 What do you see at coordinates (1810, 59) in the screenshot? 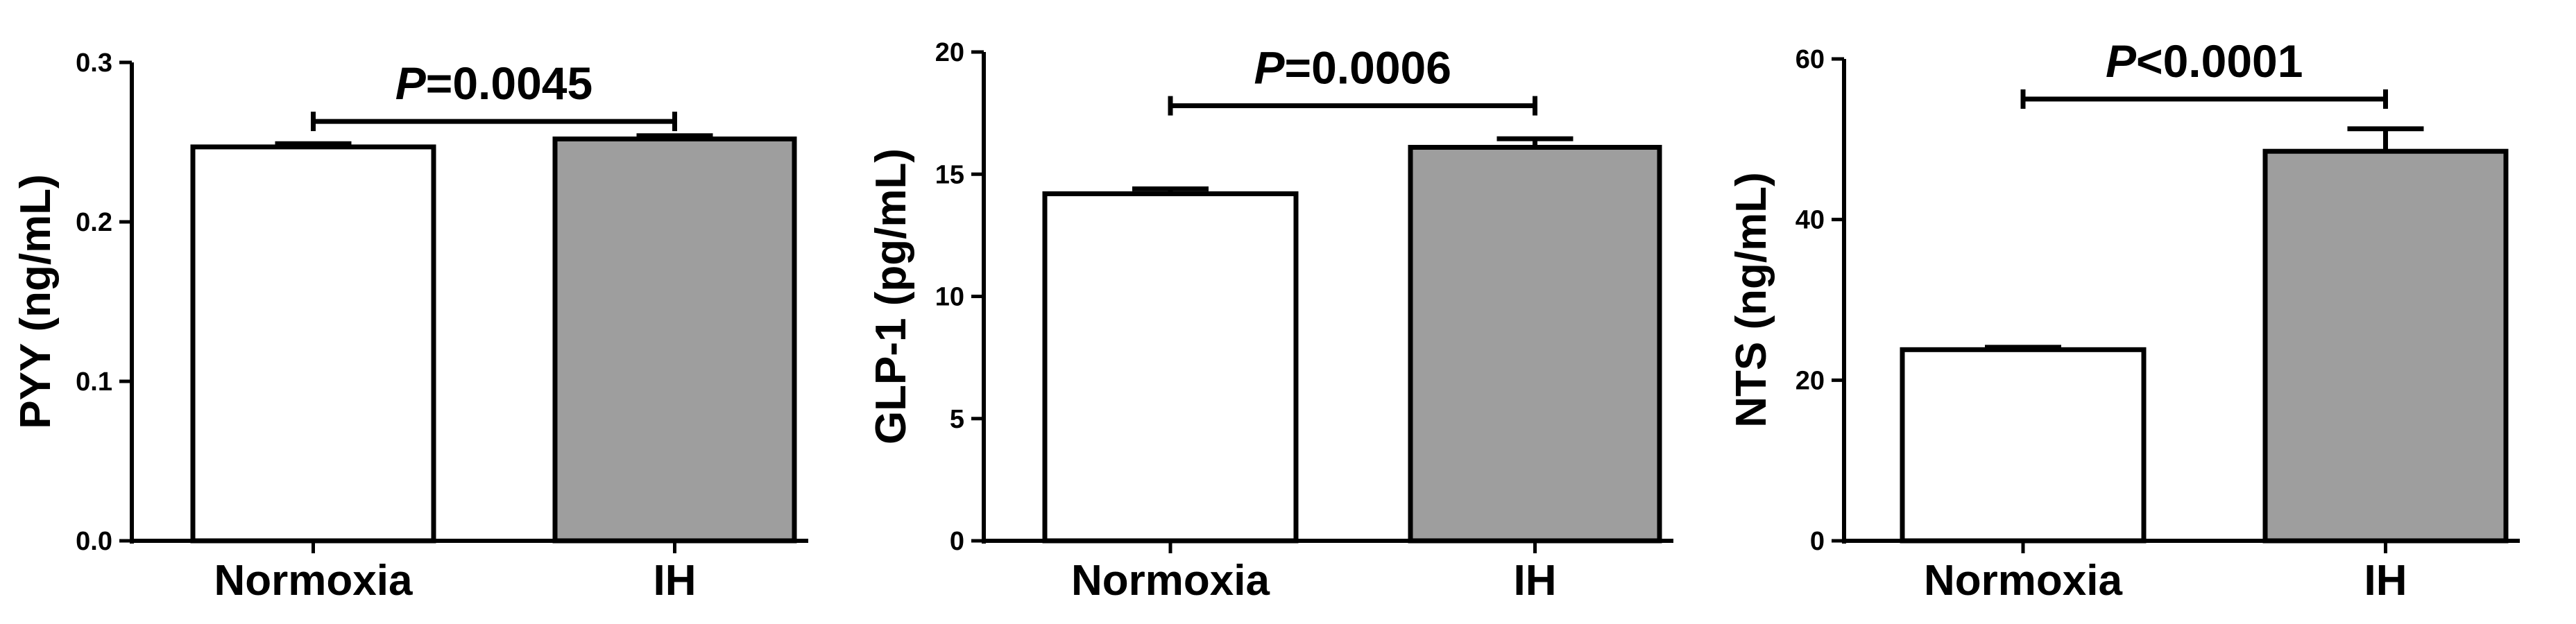
I see `y-tick-label: 60` at bounding box center [1810, 59].